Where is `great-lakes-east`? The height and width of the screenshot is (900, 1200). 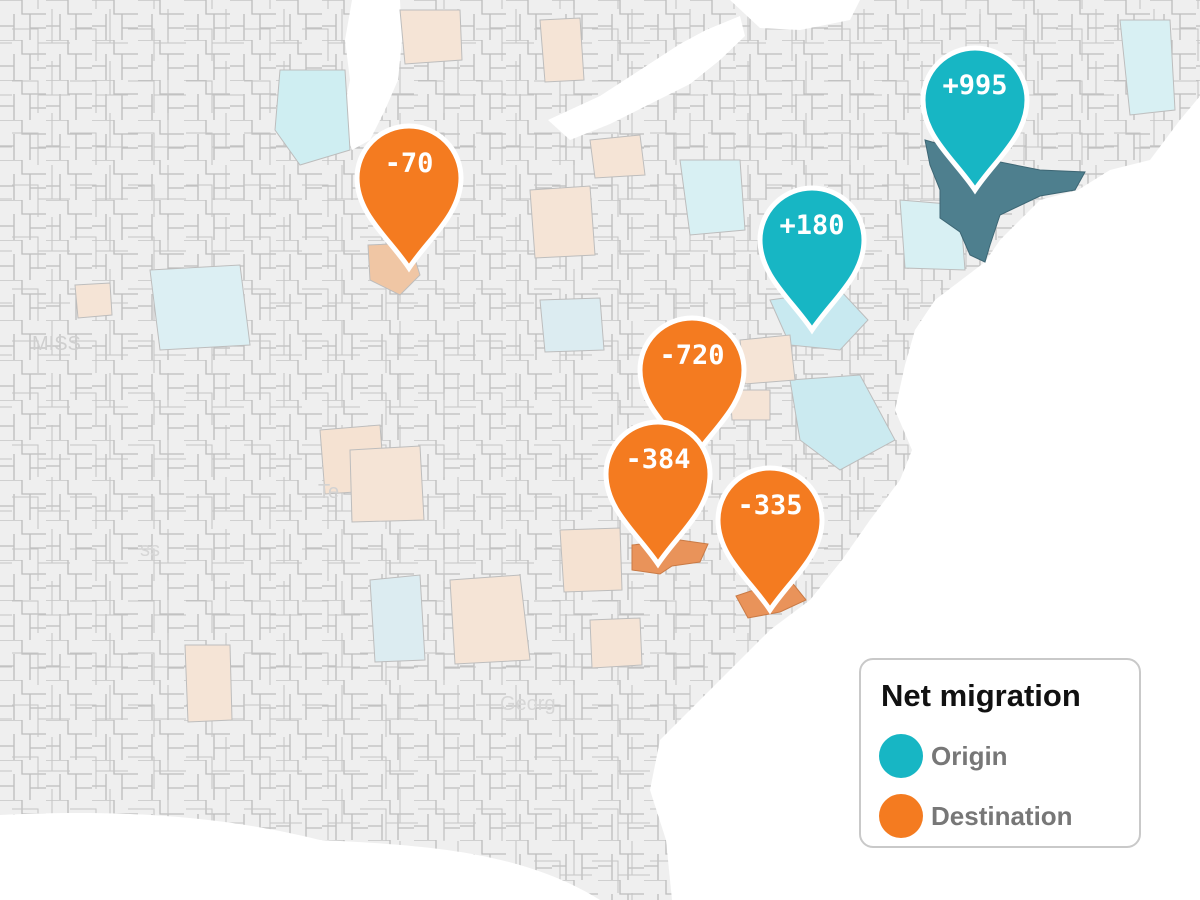 great-lakes-east is located at coordinates (646, 78).